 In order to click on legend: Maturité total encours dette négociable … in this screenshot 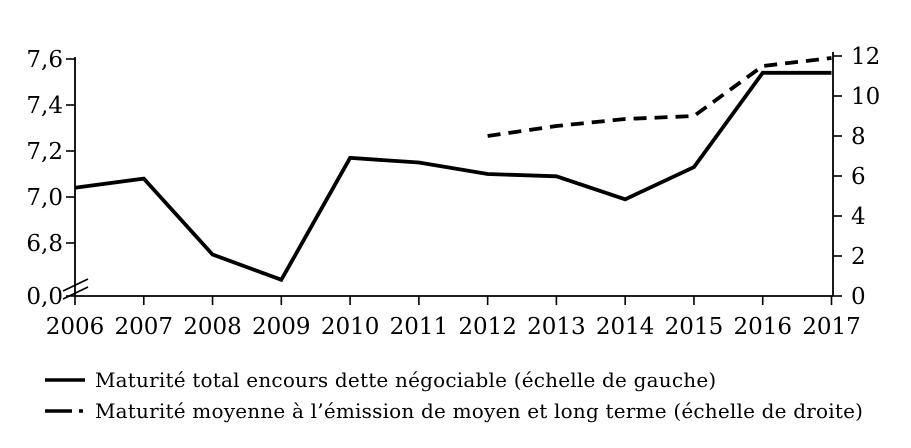, I will do `click(453, 395)`.